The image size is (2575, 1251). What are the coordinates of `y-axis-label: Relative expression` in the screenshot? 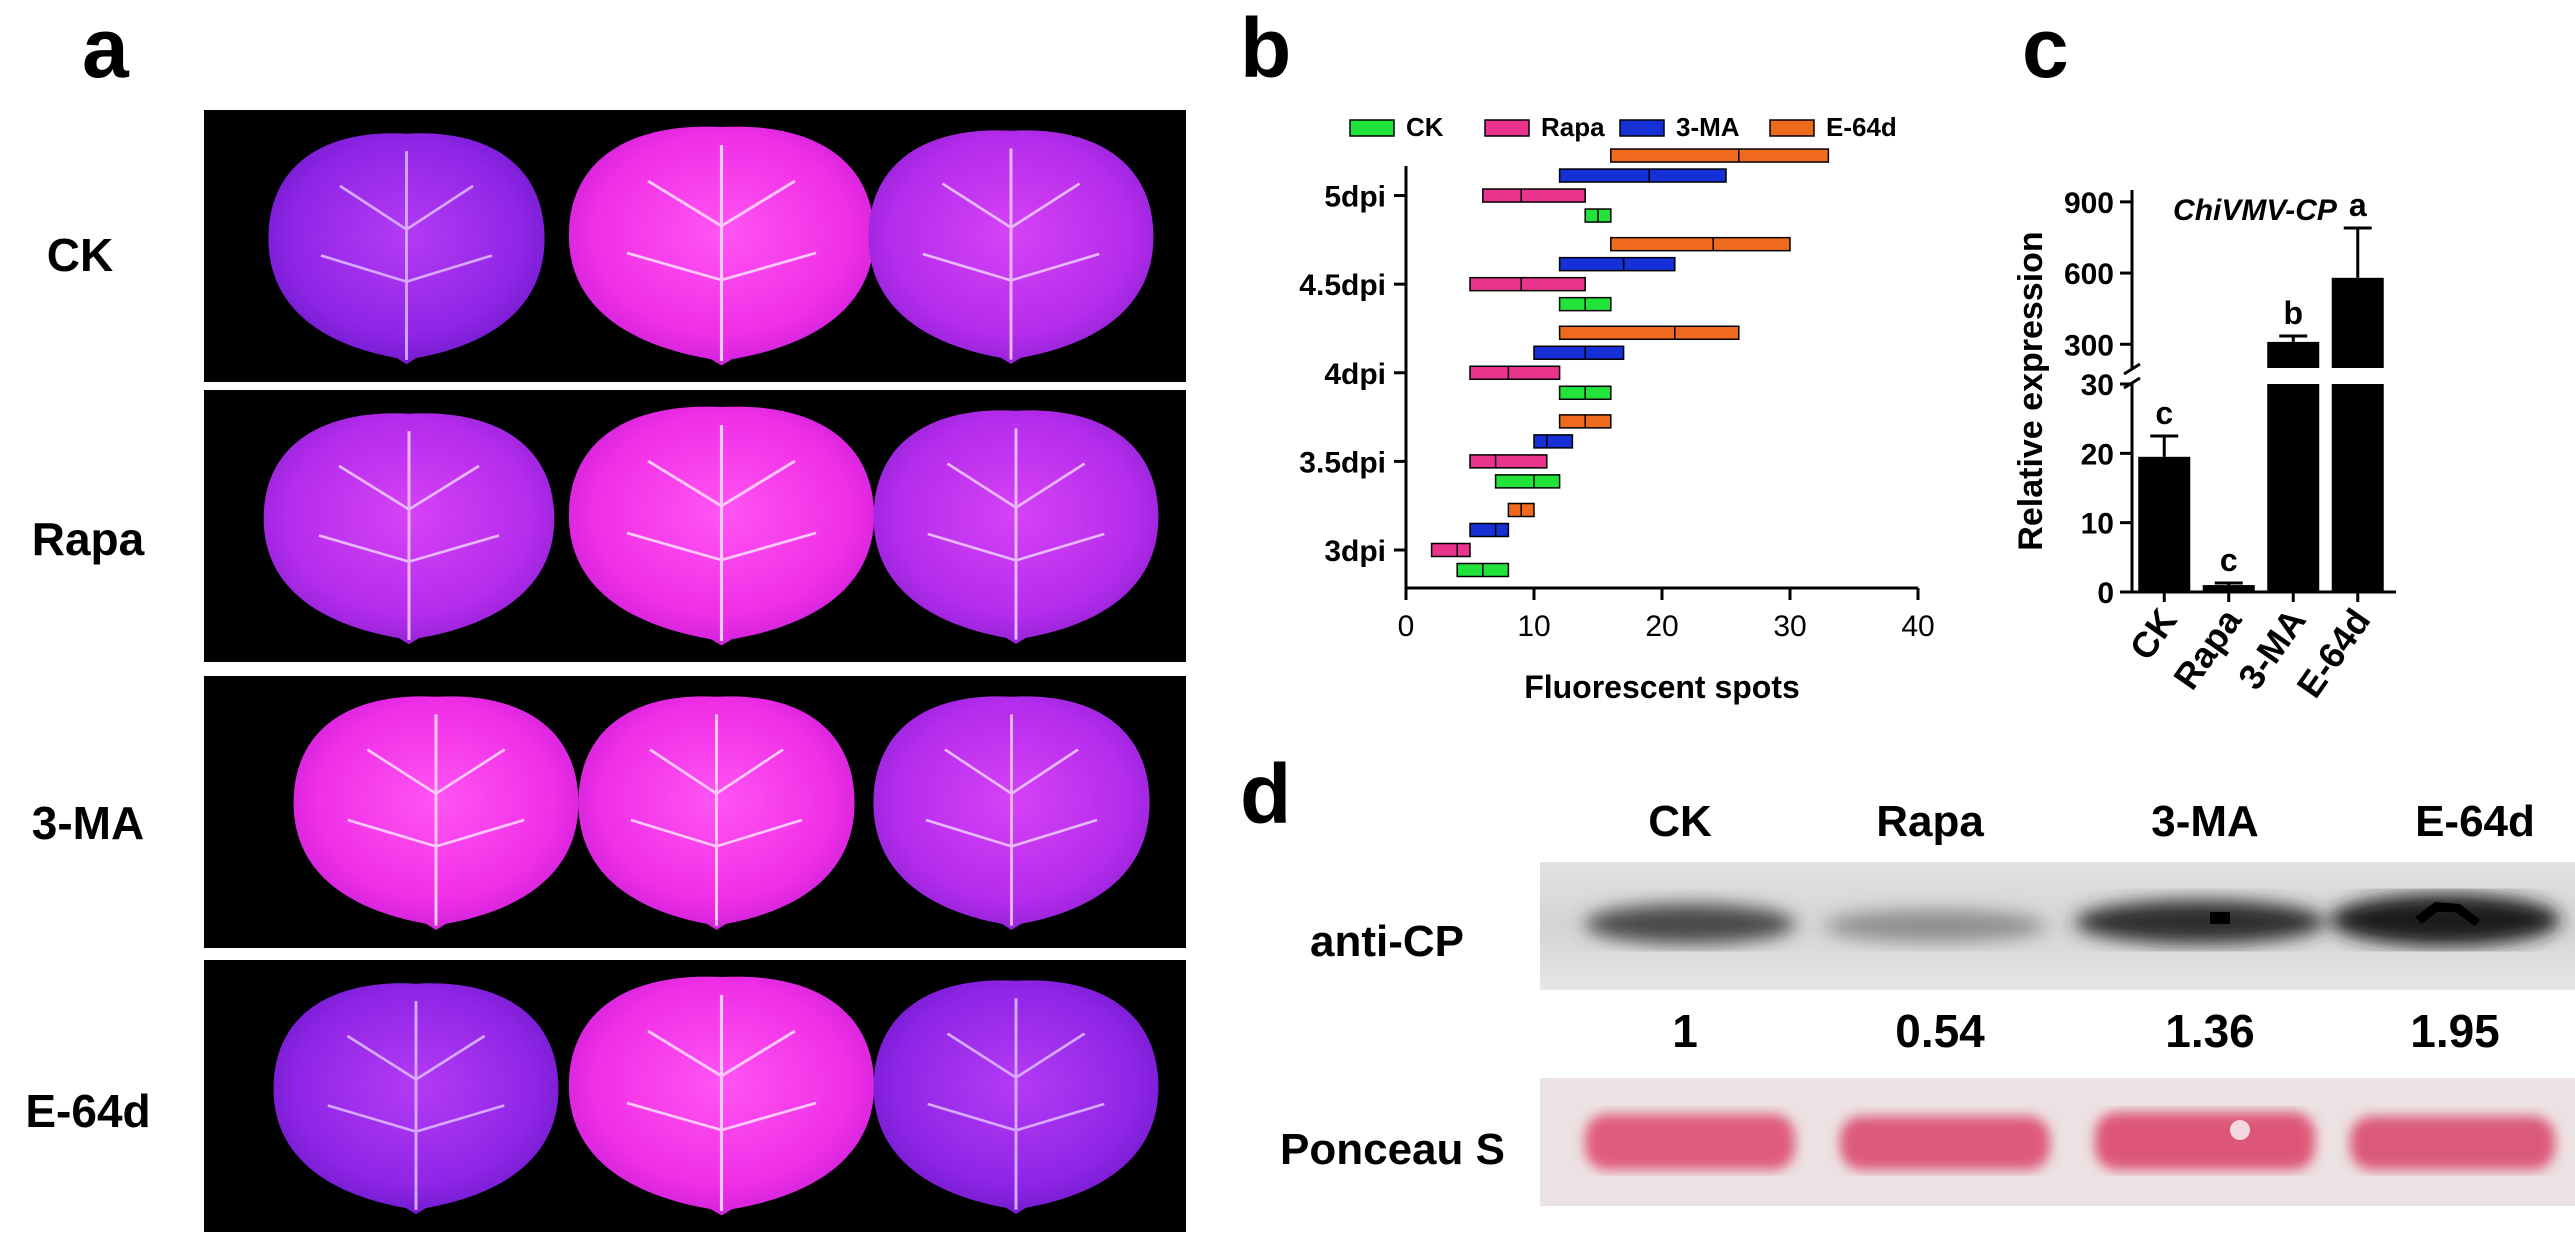 It's located at (2031, 390).